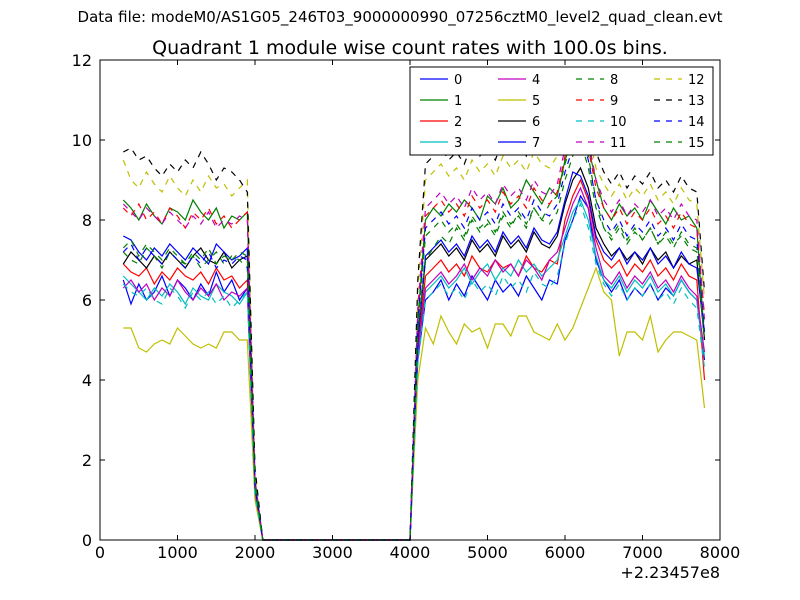 This screenshot has width=800, height=600. What do you see at coordinates (87, 540) in the screenshot?
I see `y-tick-label-0: 0` at bounding box center [87, 540].